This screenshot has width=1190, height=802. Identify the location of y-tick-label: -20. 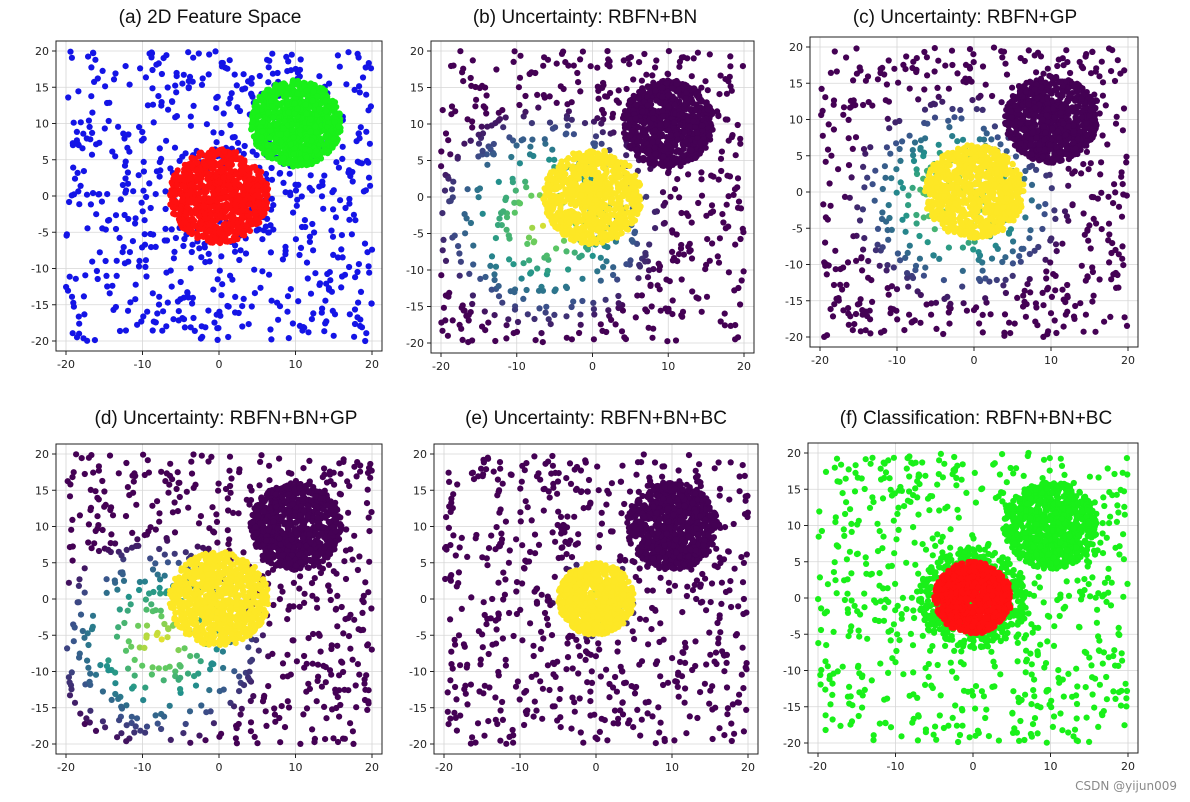
(40, 341).